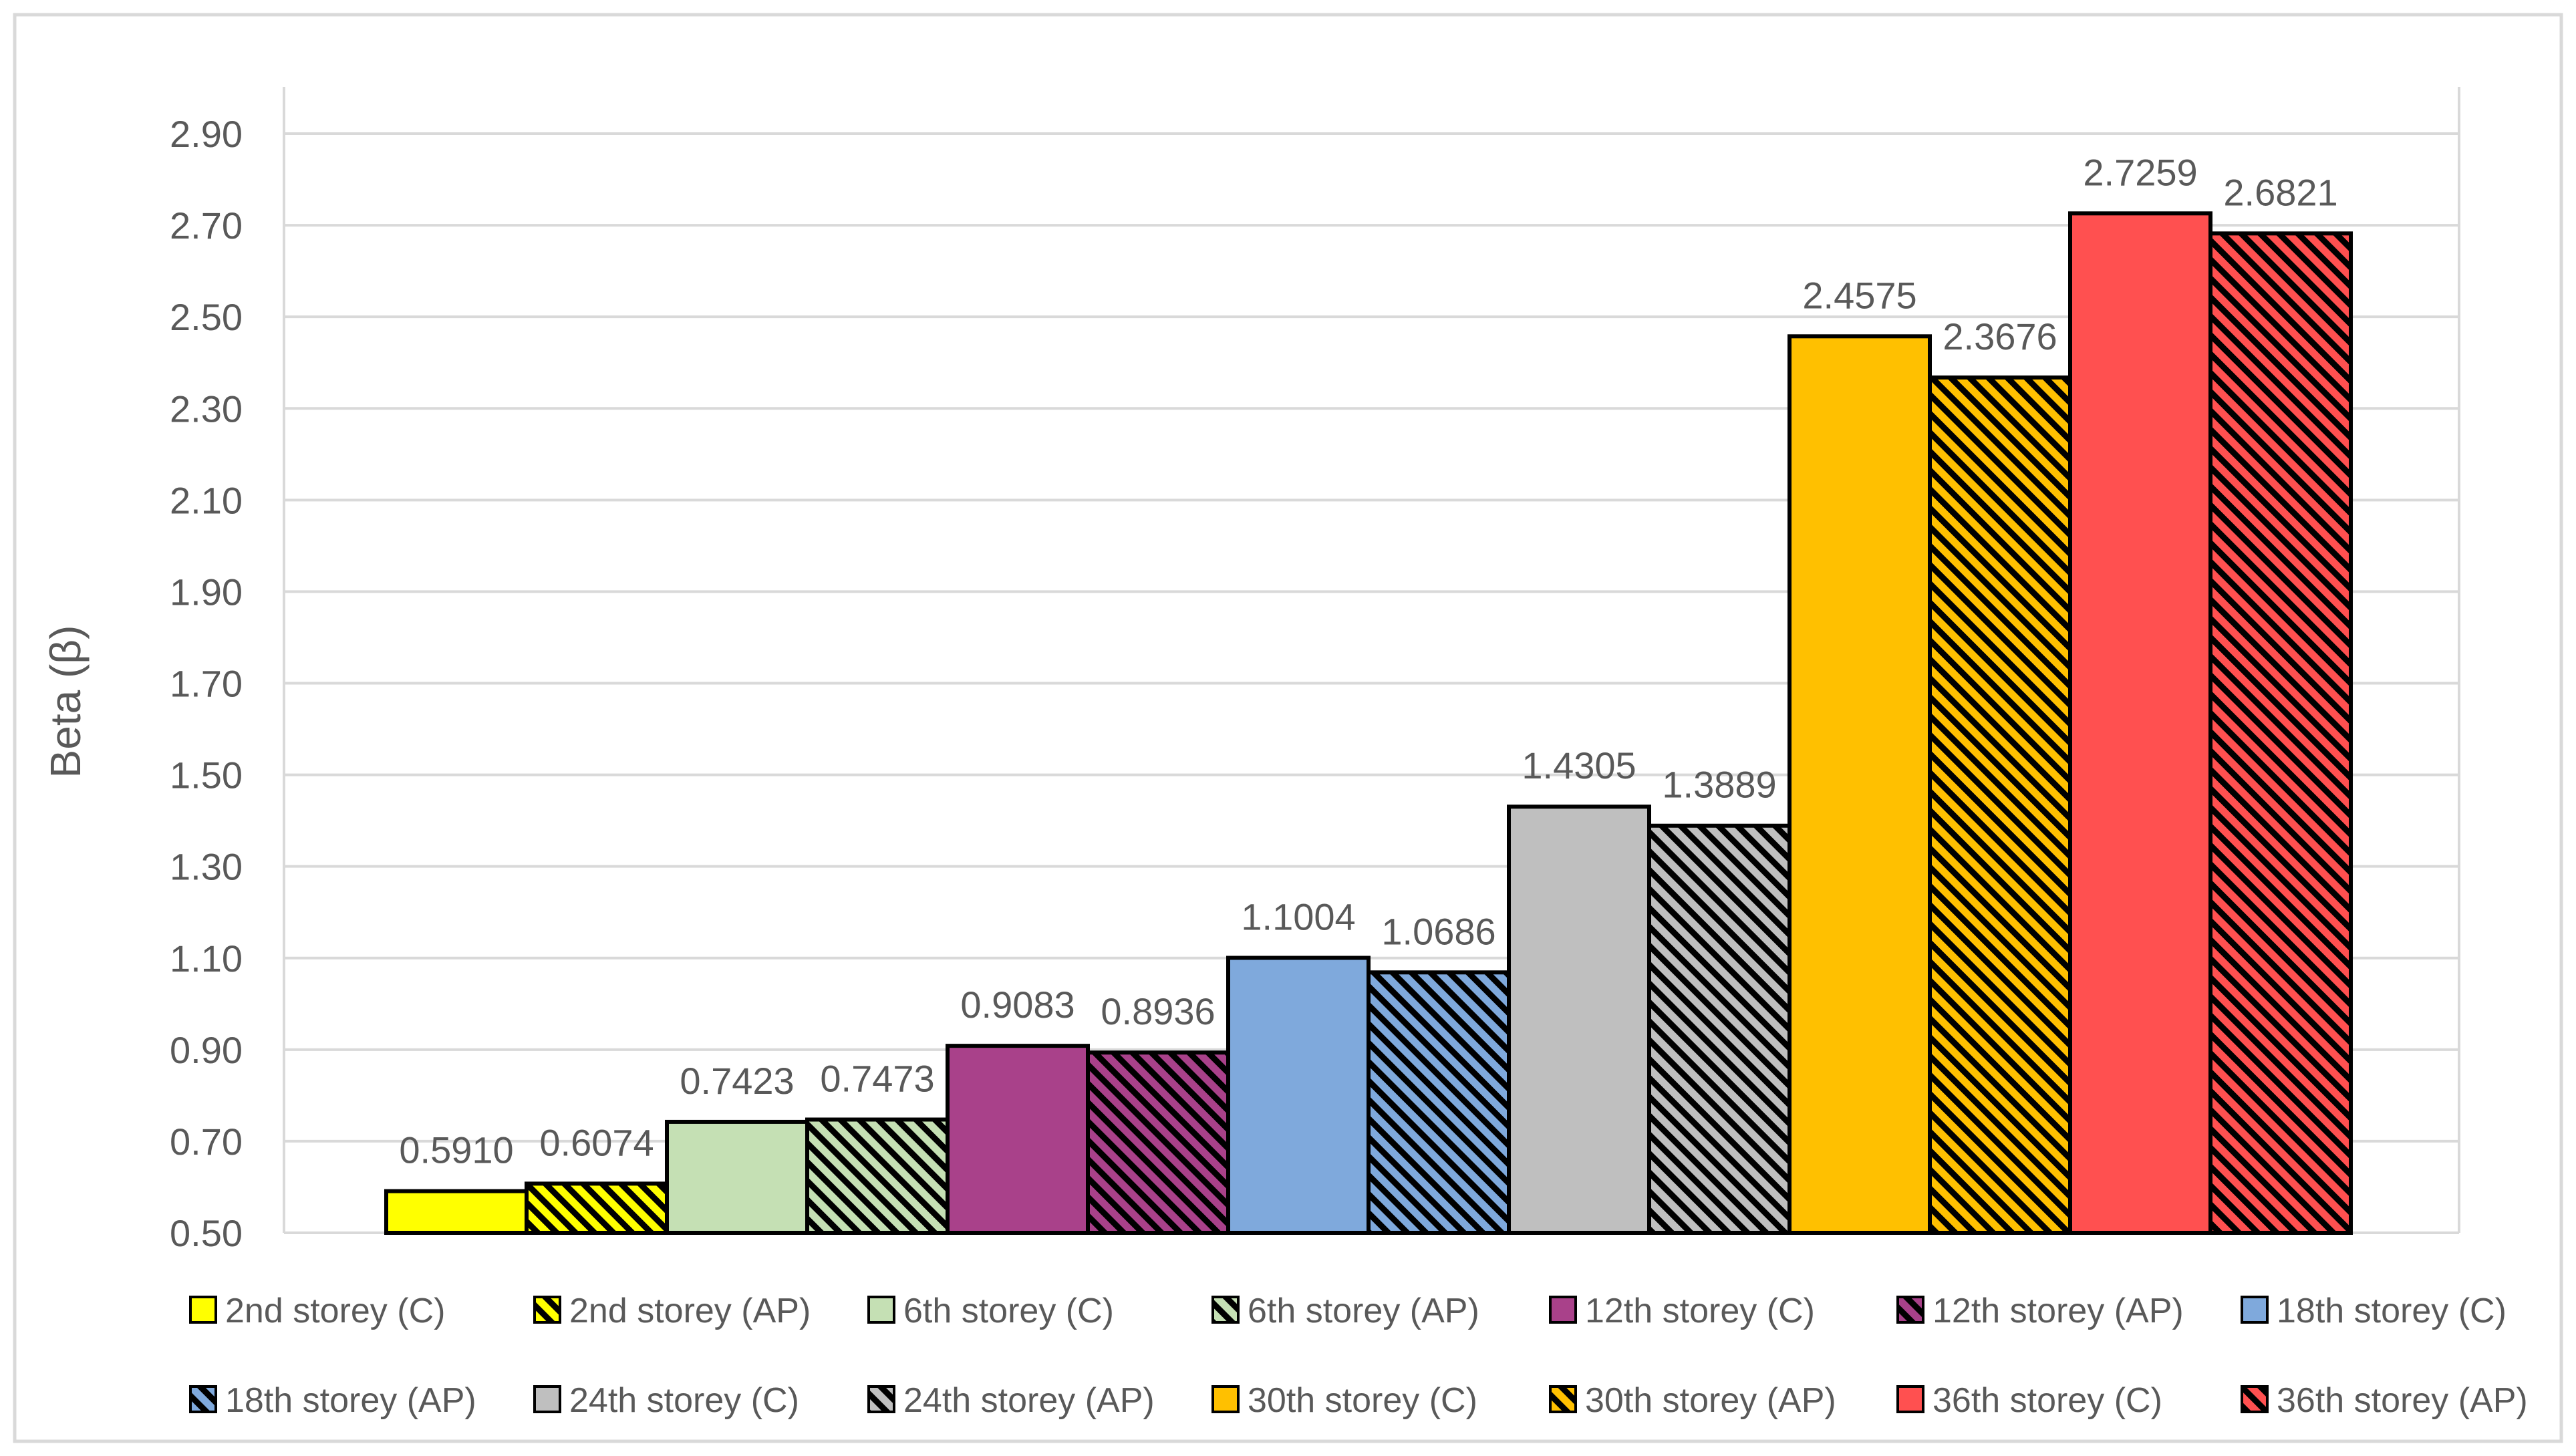 Image resolution: width=2576 pixels, height=1456 pixels. What do you see at coordinates (1158, 1142) in the screenshot?
I see `bar-12th-storey-ap` at bounding box center [1158, 1142].